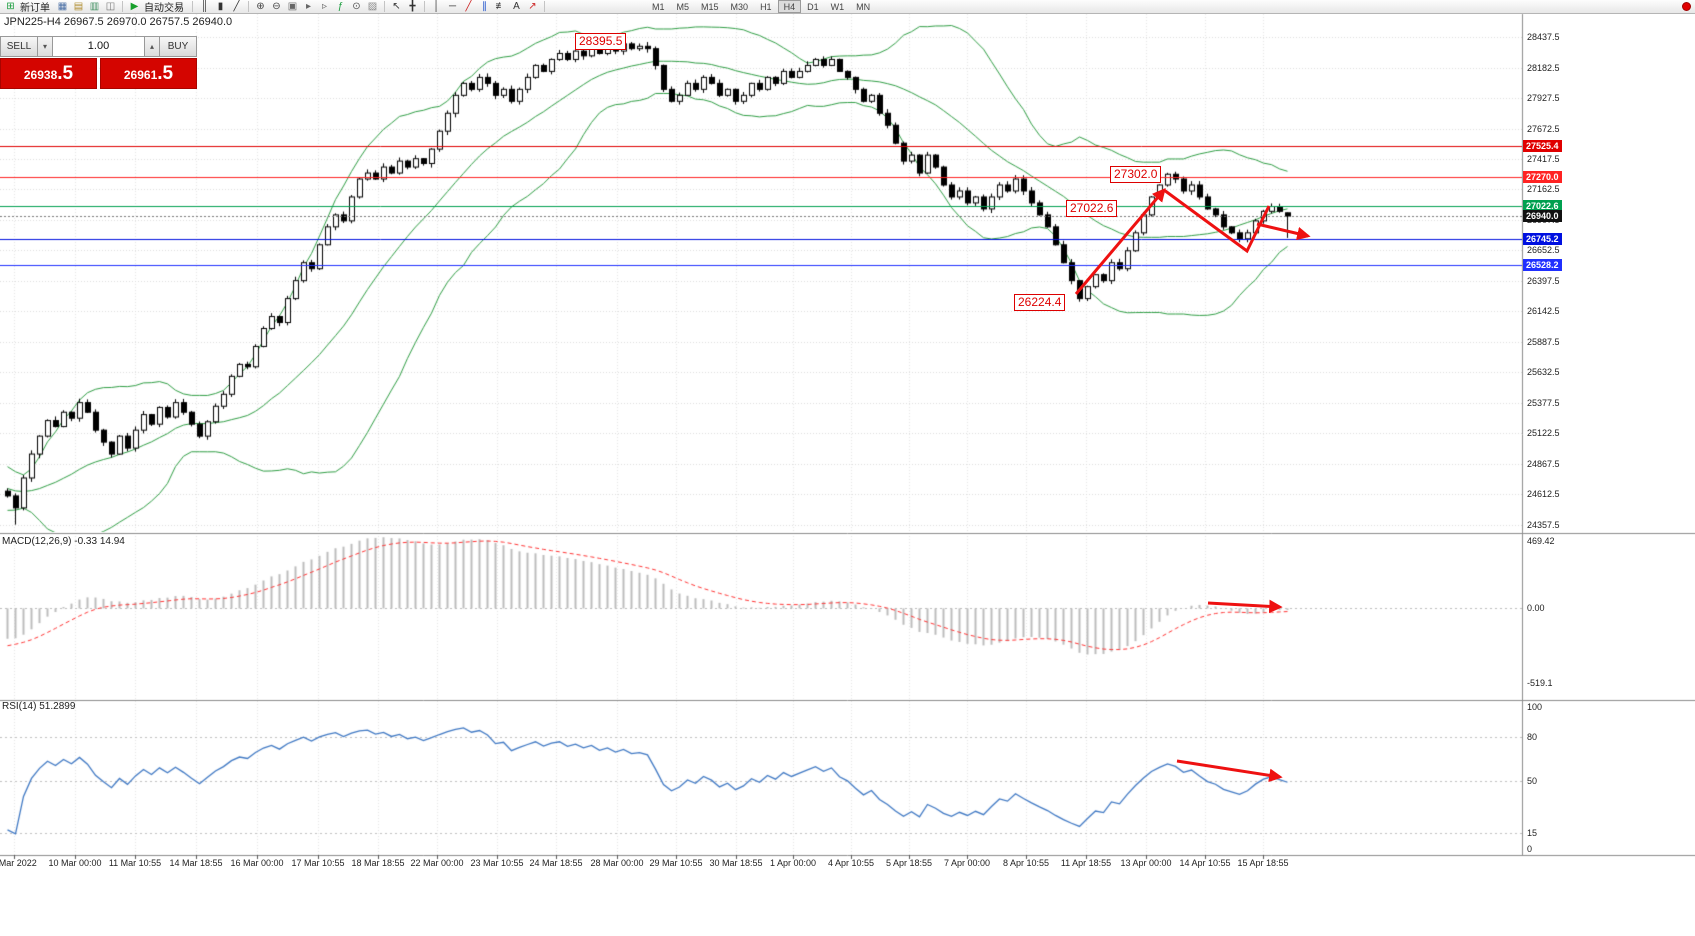 Image resolution: width=1695 pixels, height=936 pixels. What do you see at coordinates (134, 6) in the screenshot?
I see `autotrading-icon: ▶` at bounding box center [134, 6].